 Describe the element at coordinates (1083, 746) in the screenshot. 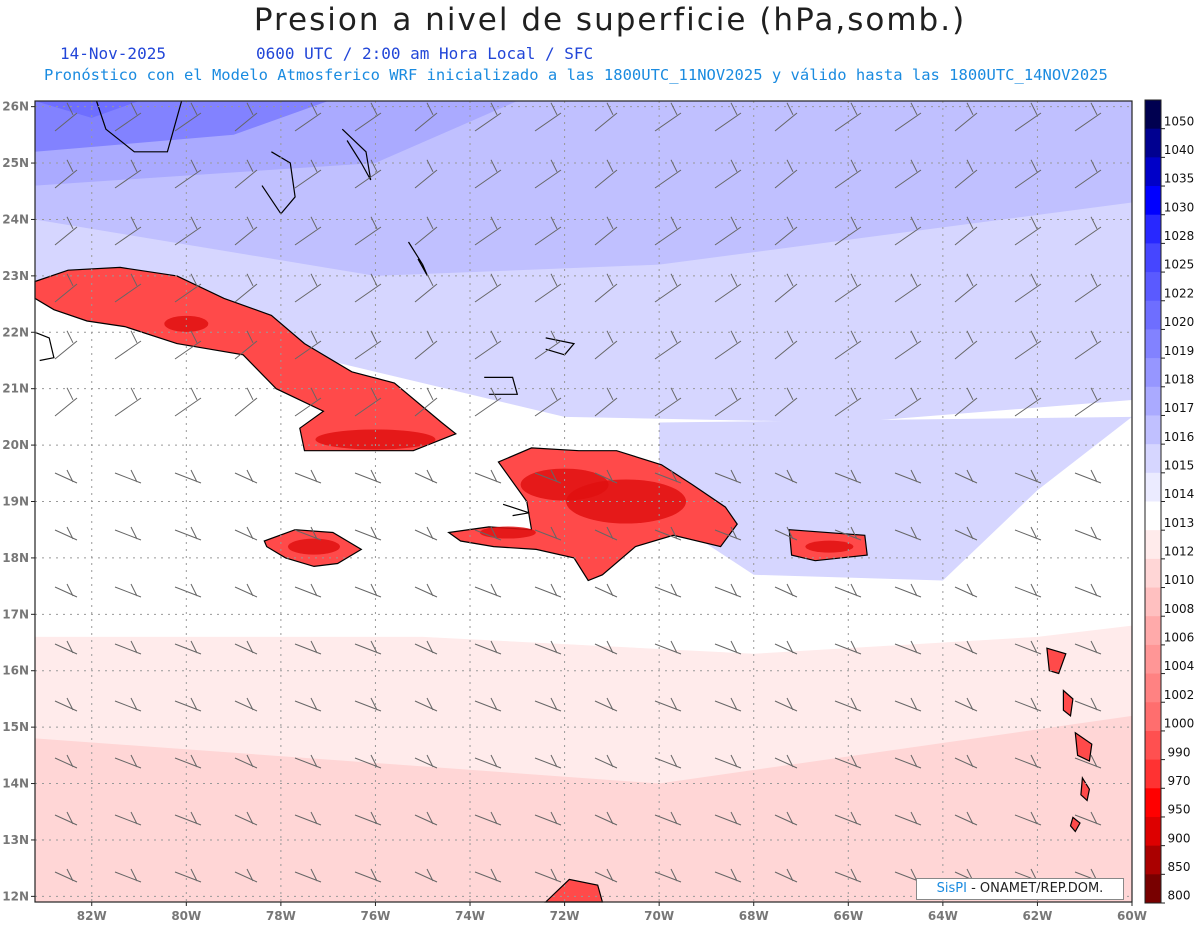

I see `island-martinique` at that location.